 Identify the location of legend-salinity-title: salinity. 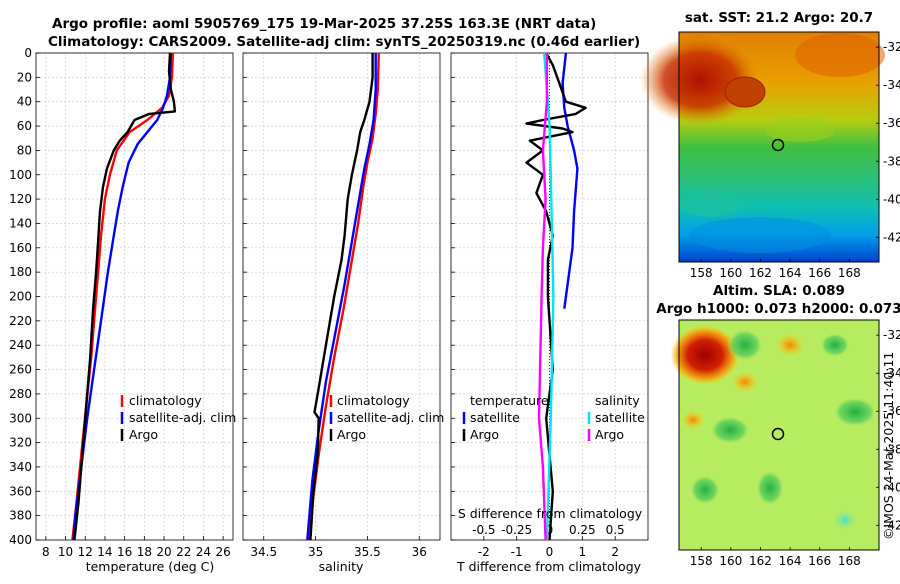
(617, 400).